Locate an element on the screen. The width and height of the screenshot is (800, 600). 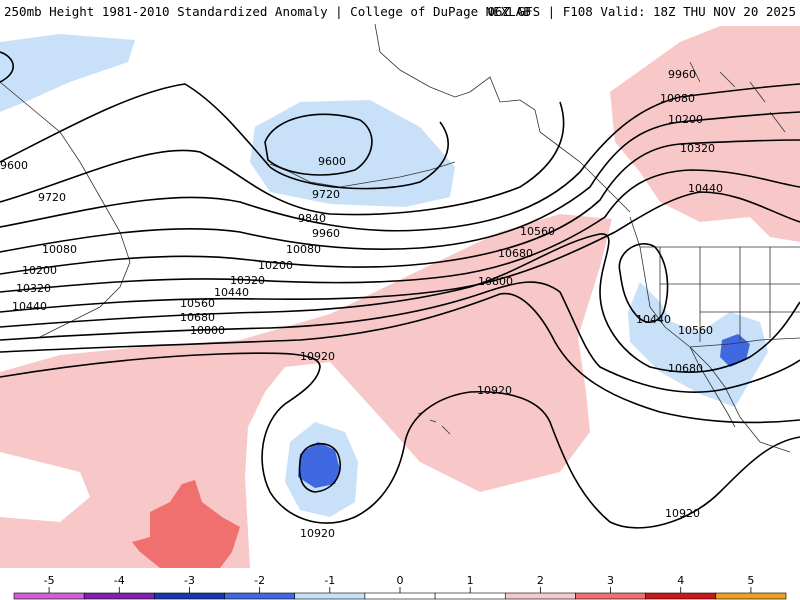
baja-peninsula is located at coordinates (712, 387).